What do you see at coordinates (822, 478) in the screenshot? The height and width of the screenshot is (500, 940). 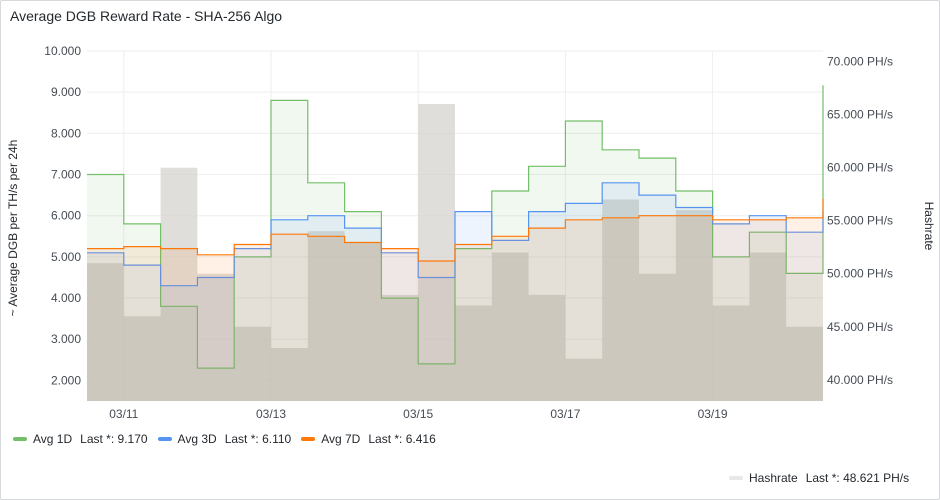 I see `legend-last-label-hashrate: Last *:` at bounding box center [822, 478].